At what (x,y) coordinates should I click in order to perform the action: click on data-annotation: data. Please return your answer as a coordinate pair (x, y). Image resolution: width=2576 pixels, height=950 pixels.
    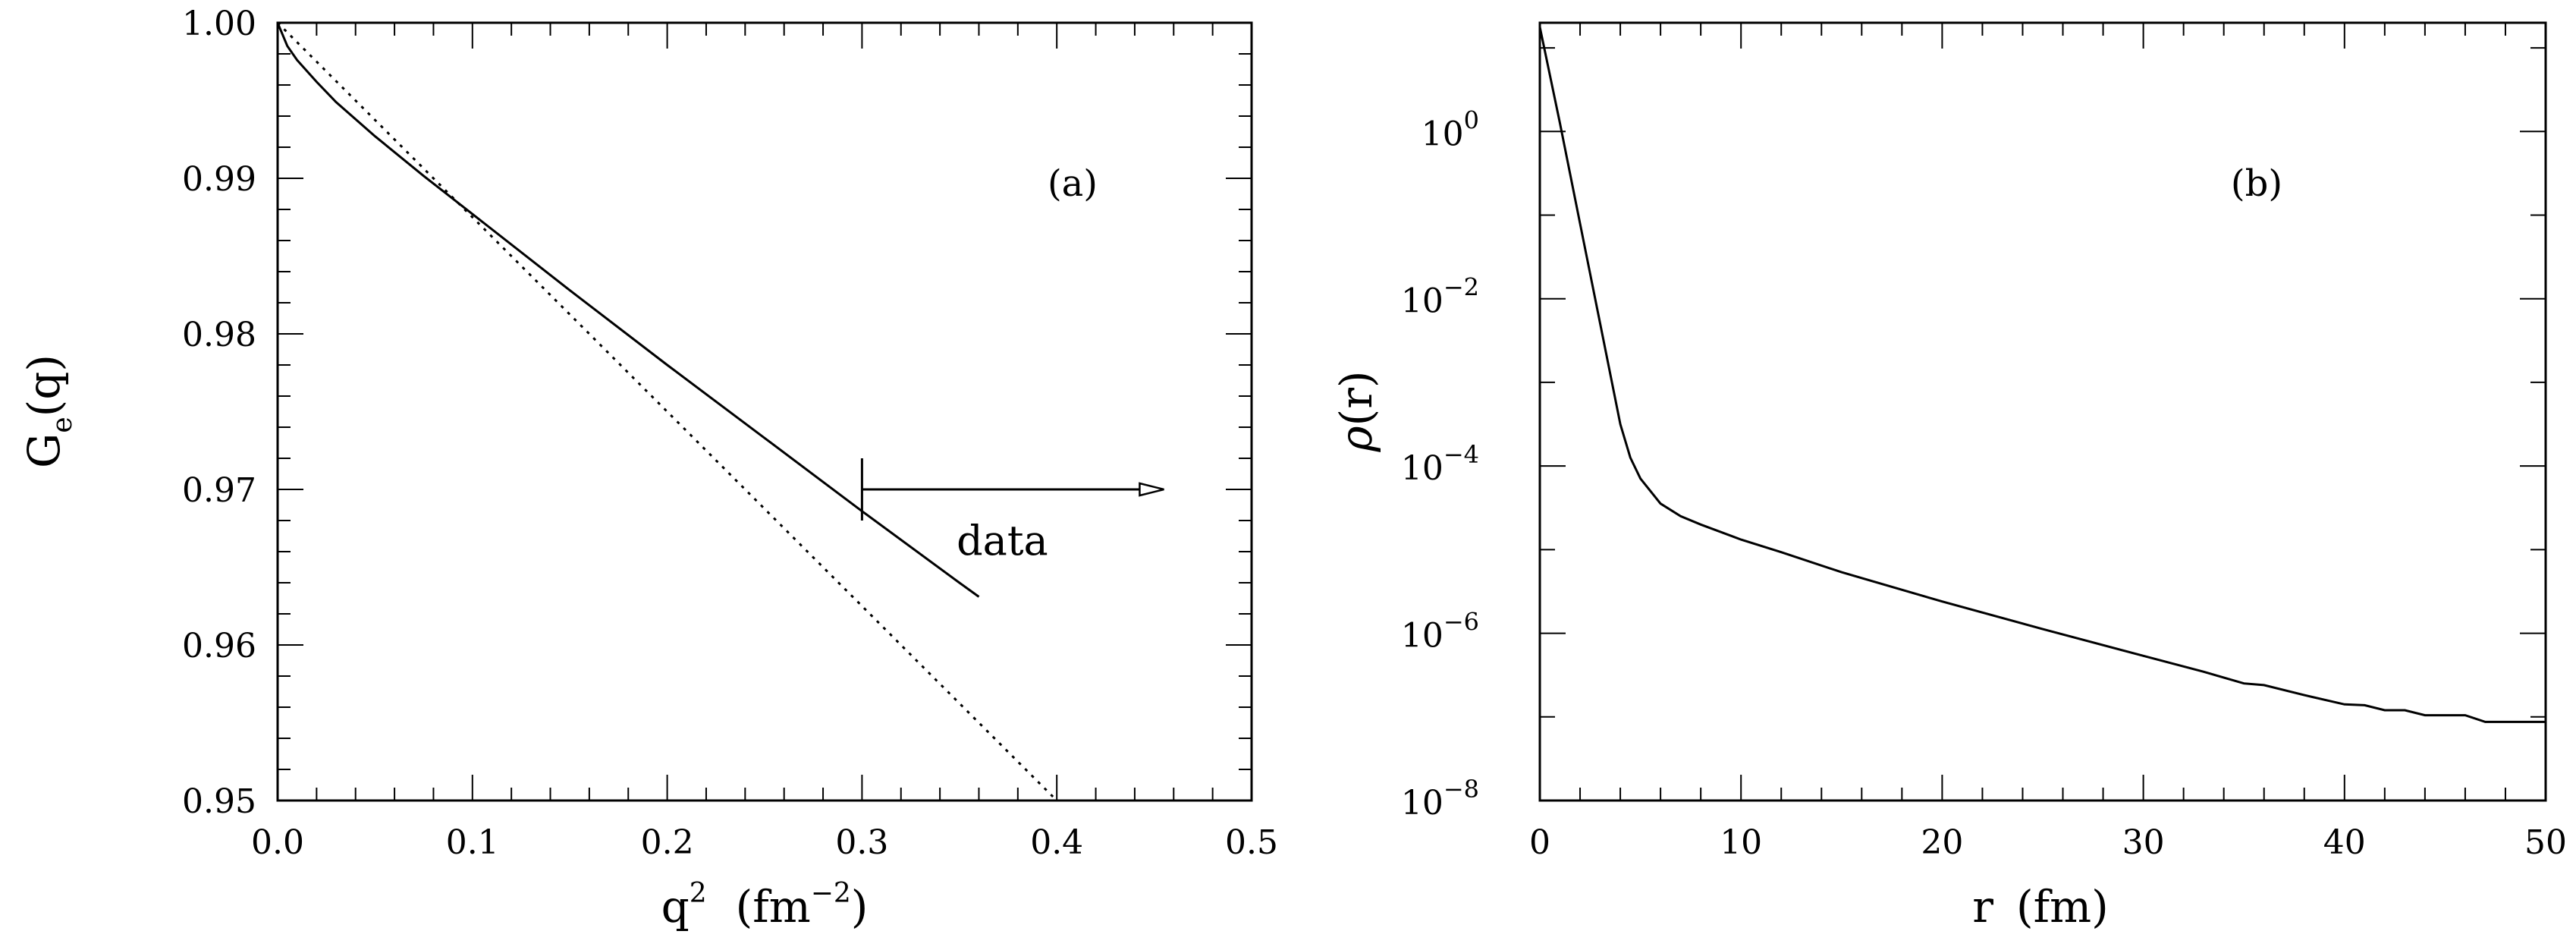
    Looking at the image, I should click on (1012, 511).